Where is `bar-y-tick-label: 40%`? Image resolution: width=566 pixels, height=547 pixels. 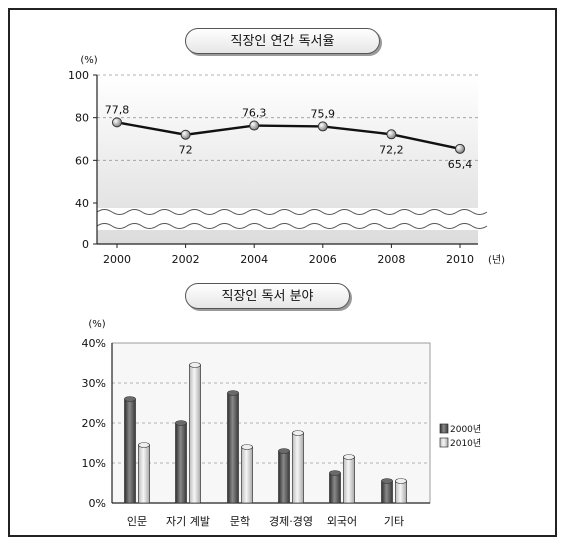
bar-y-tick-label: 40% is located at coordinates (94, 343).